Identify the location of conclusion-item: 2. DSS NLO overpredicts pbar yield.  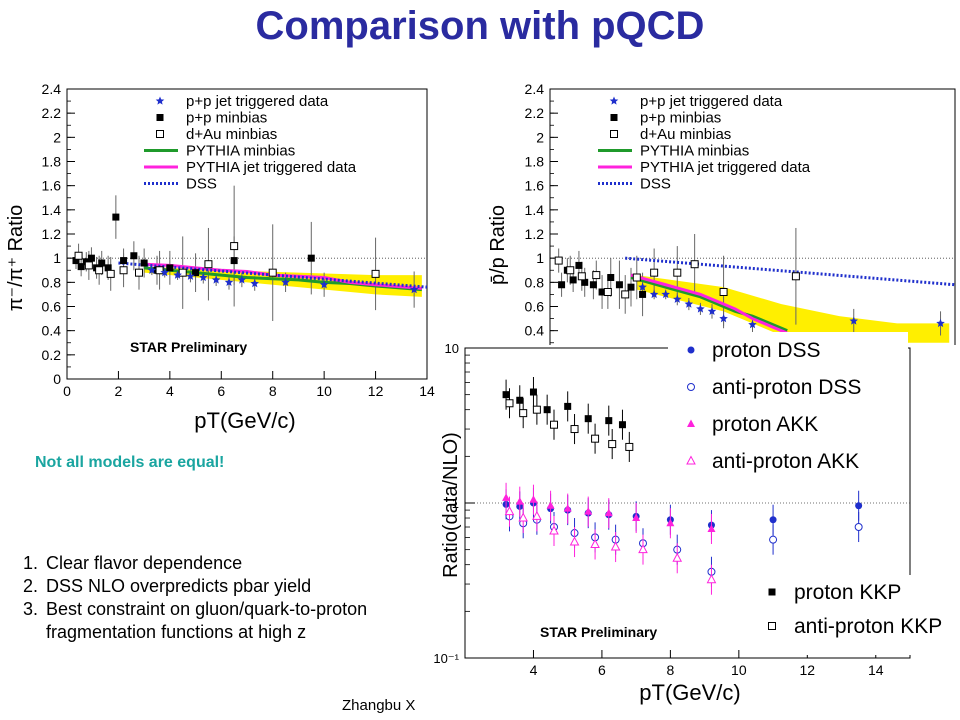
(243, 586).